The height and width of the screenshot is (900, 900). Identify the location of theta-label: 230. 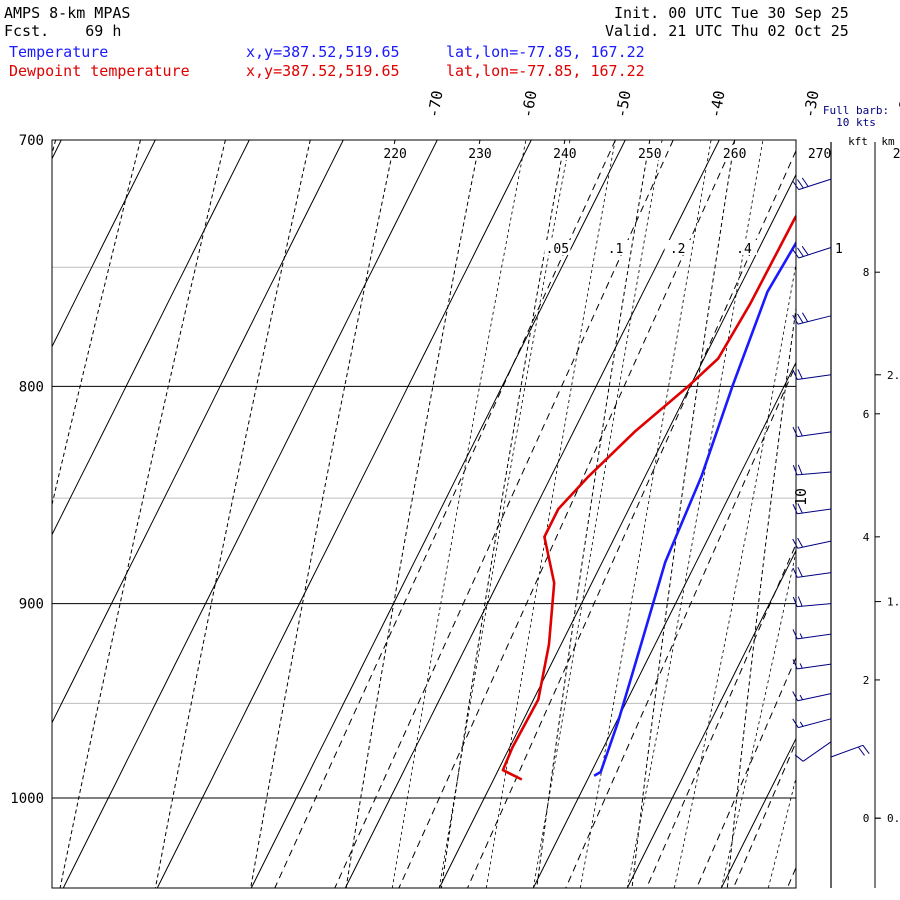
(479, 154).